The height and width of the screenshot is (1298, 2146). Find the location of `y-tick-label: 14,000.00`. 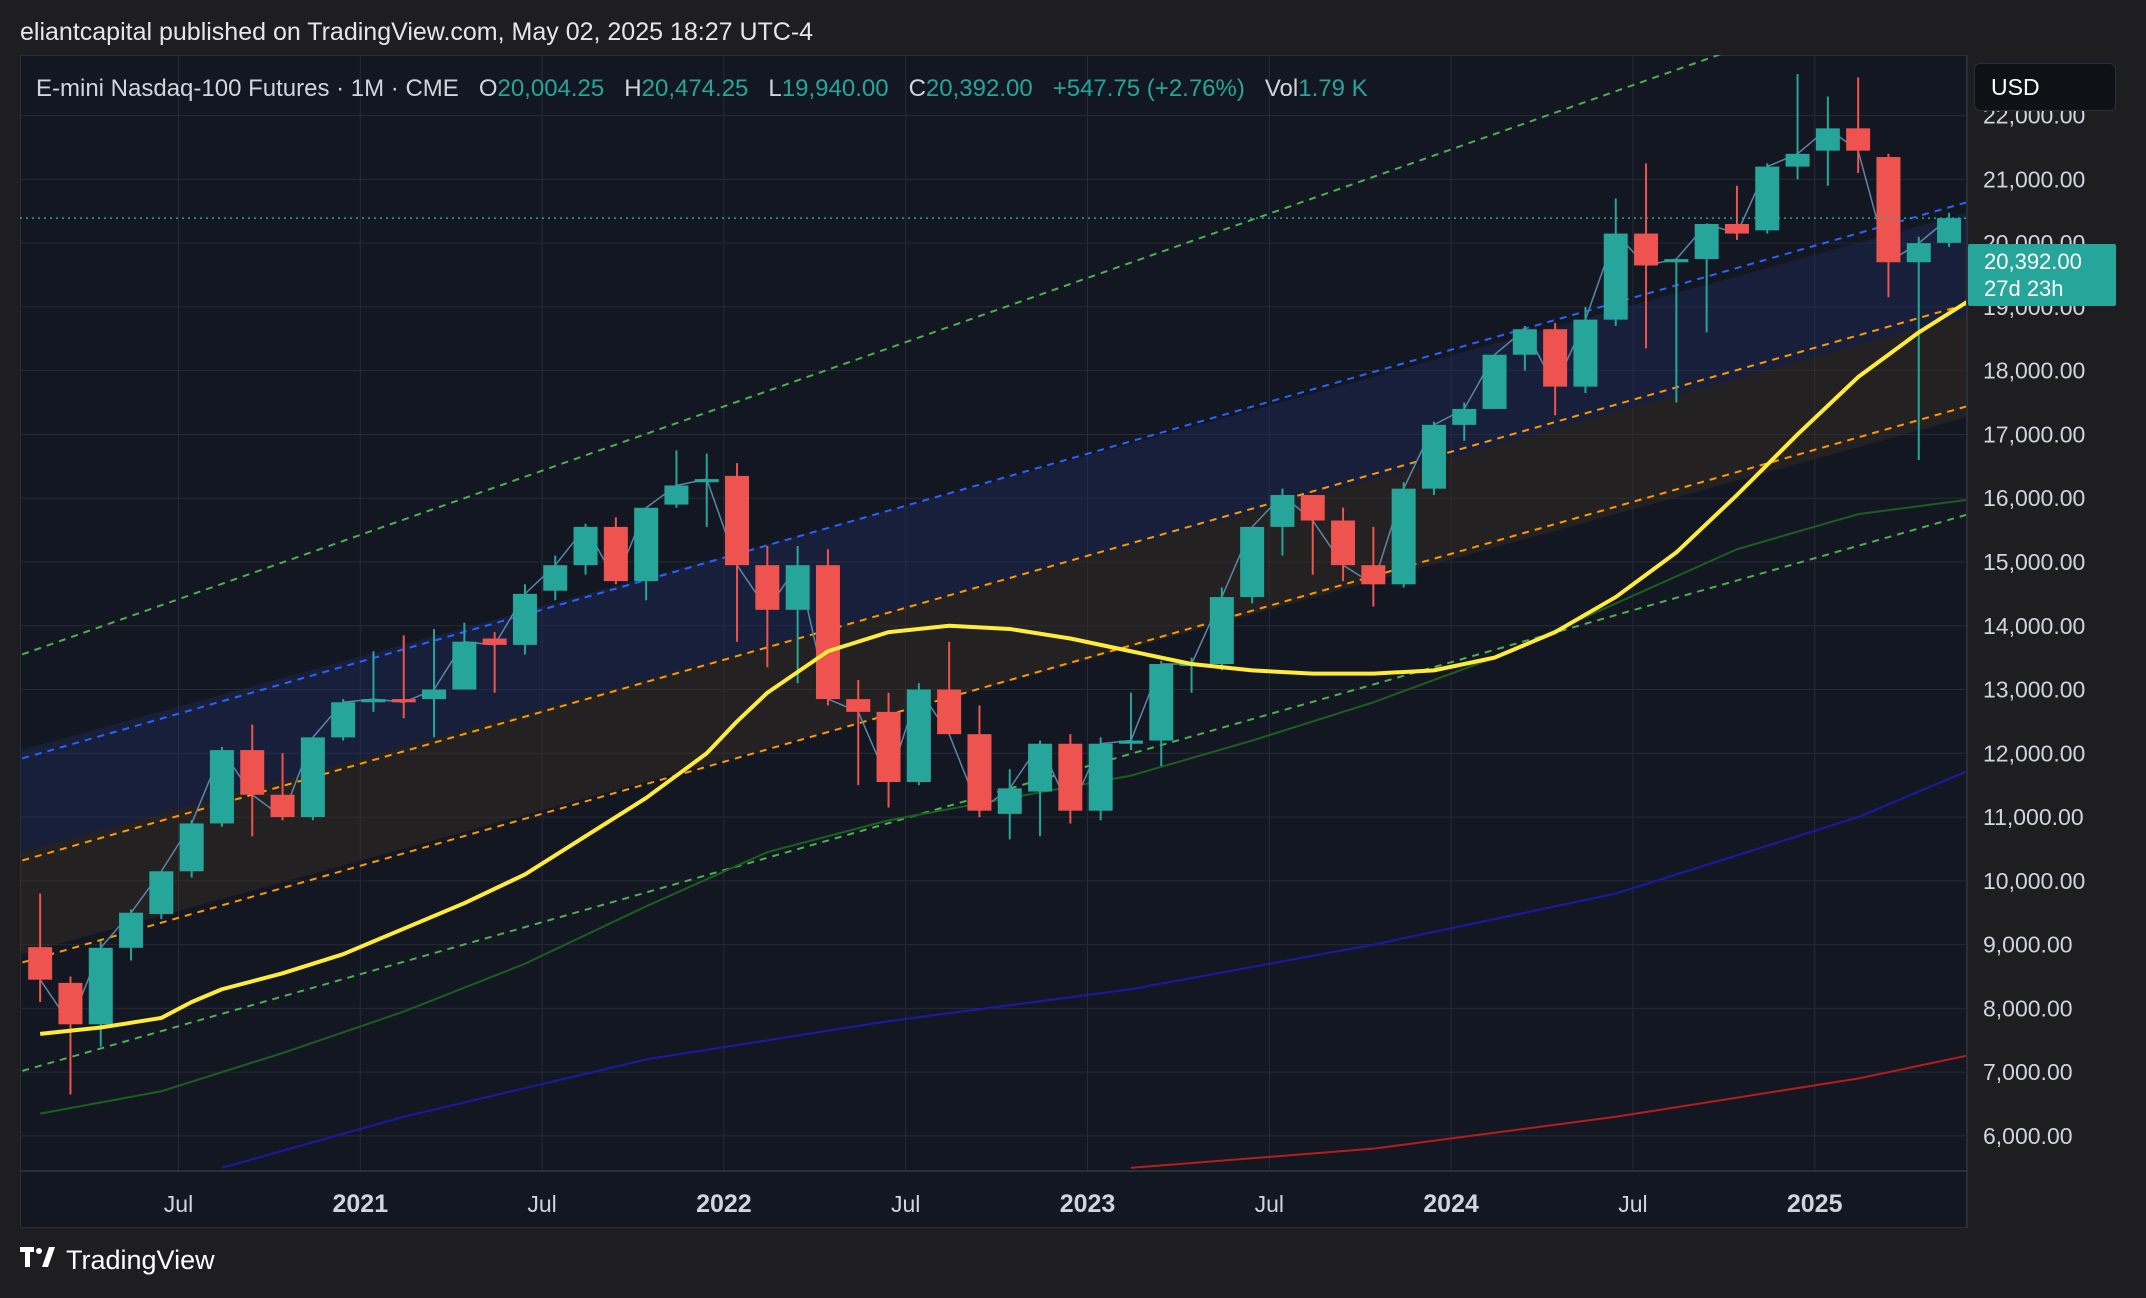

y-tick-label: 14,000.00 is located at coordinates (2034, 626).